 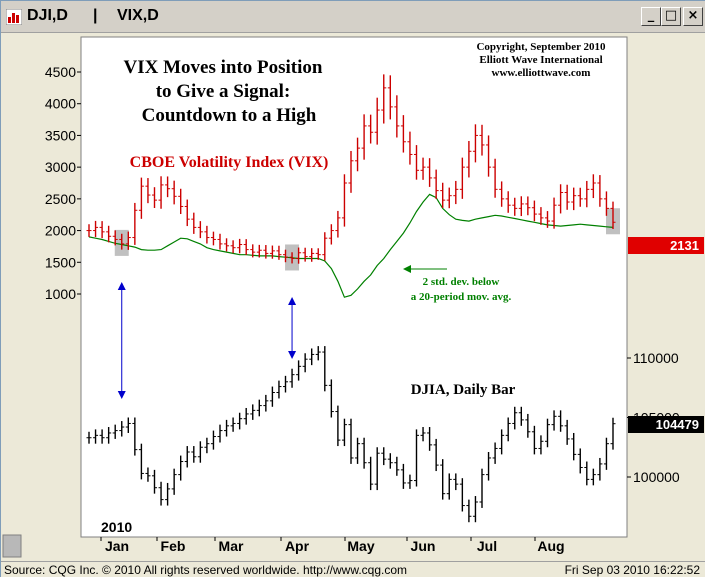 I want to click on maximize-button: □, so click(x=671, y=16).